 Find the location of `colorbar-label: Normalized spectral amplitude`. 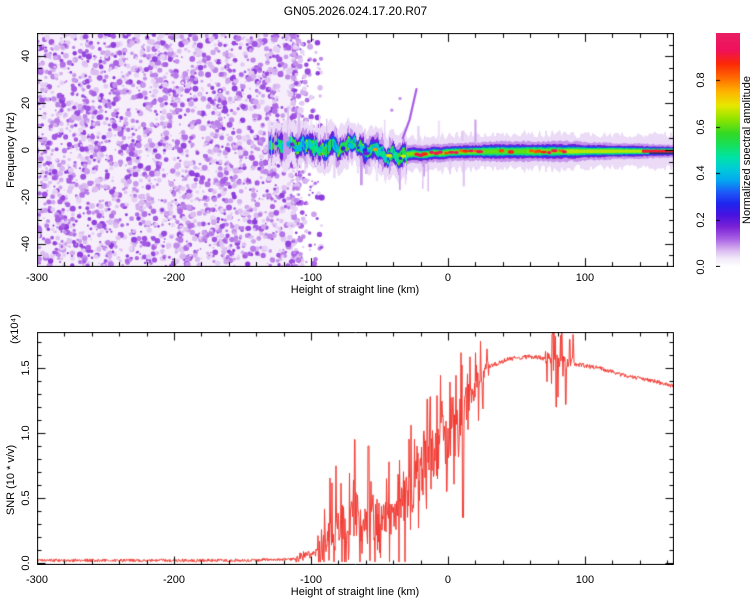

colorbar-label: Normalized spectral amplitude is located at coordinates (745, 150).